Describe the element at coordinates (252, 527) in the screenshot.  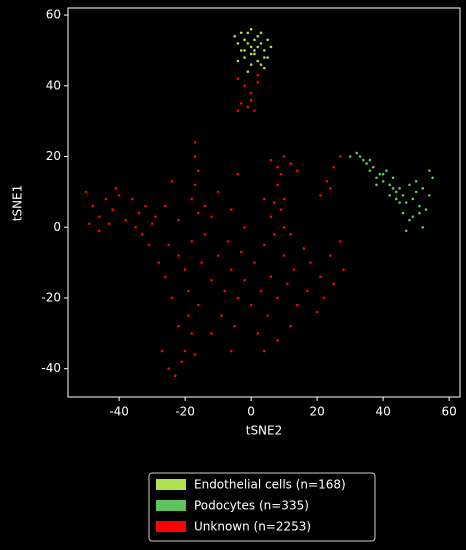
I see `legend-label: Unknown (n=2253)` at that location.